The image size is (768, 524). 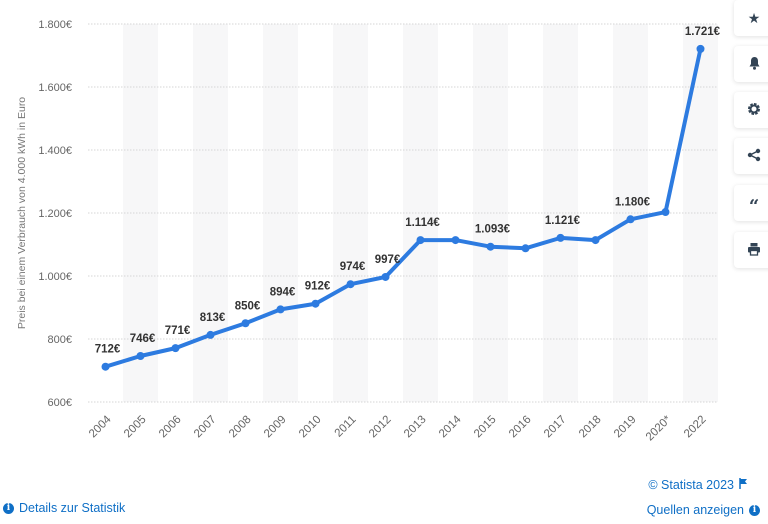 What do you see at coordinates (108, 350) in the screenshot?
I see `data-label: 712€` at bounding box center [108, 350].